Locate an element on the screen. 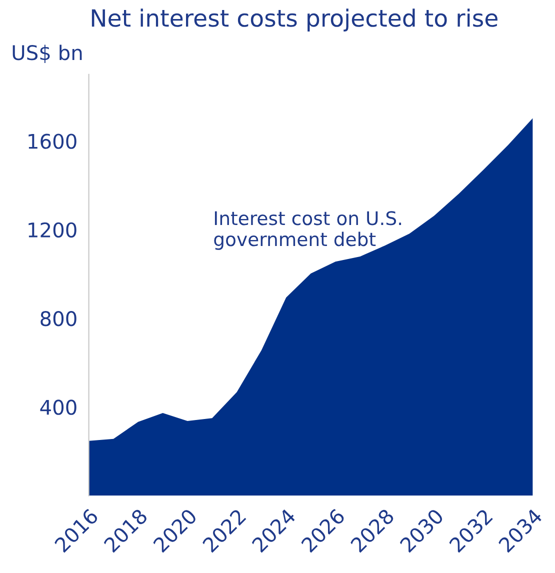 The height and width of the screenshot is (573, 555). y-tick-label: 1200 is located at coordinates (52, 230).